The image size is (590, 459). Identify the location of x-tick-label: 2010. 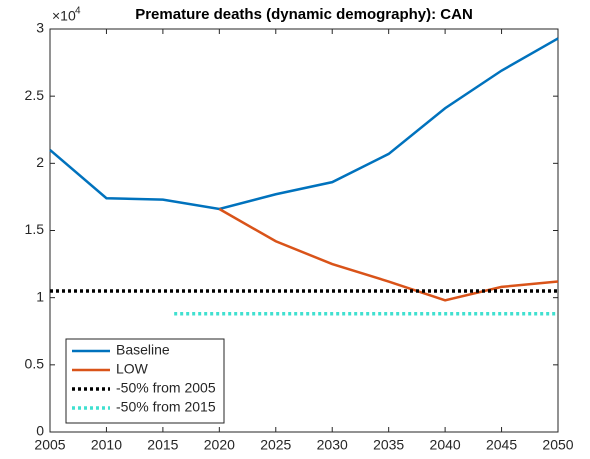
(106, 445).